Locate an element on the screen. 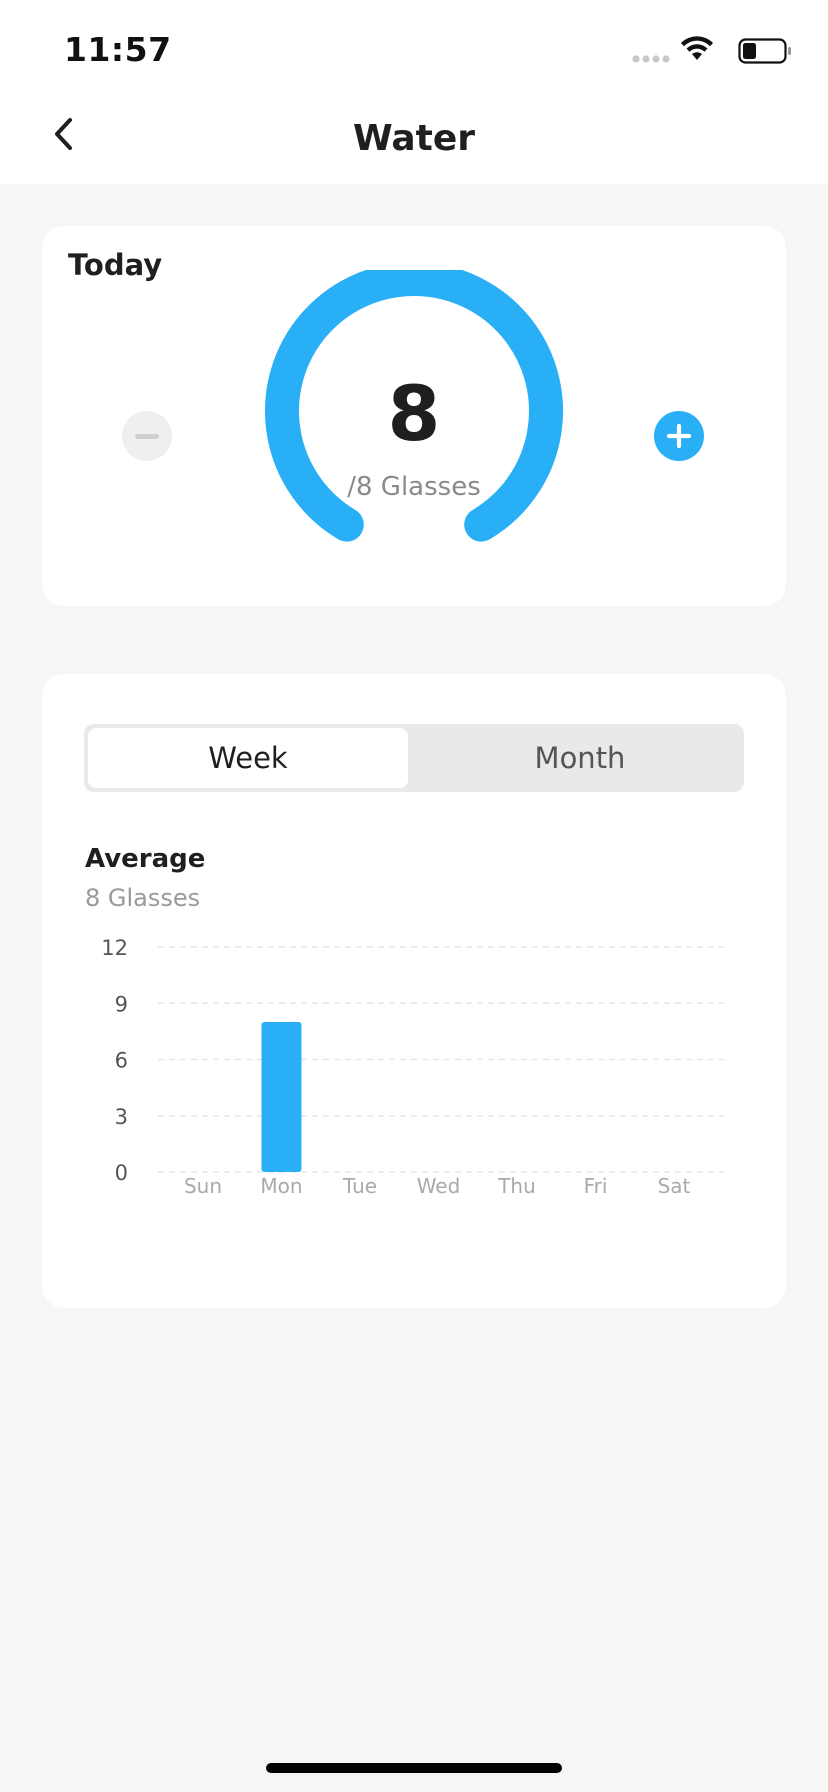 The height and width of the screenshot is (1792, 828). y-tick-label: 6 is located at coordinates (121, 1061).